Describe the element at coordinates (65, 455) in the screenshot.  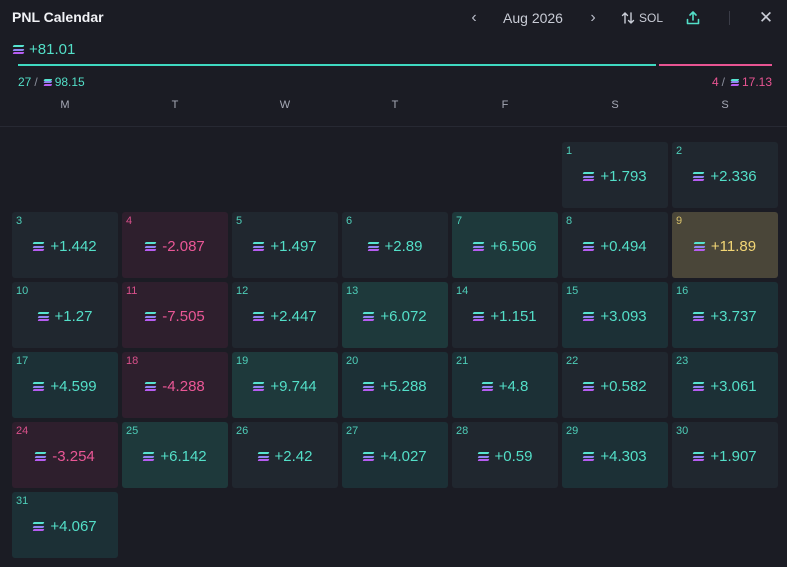
I see `calendar-day-cell: 24 -3.254` at that location.